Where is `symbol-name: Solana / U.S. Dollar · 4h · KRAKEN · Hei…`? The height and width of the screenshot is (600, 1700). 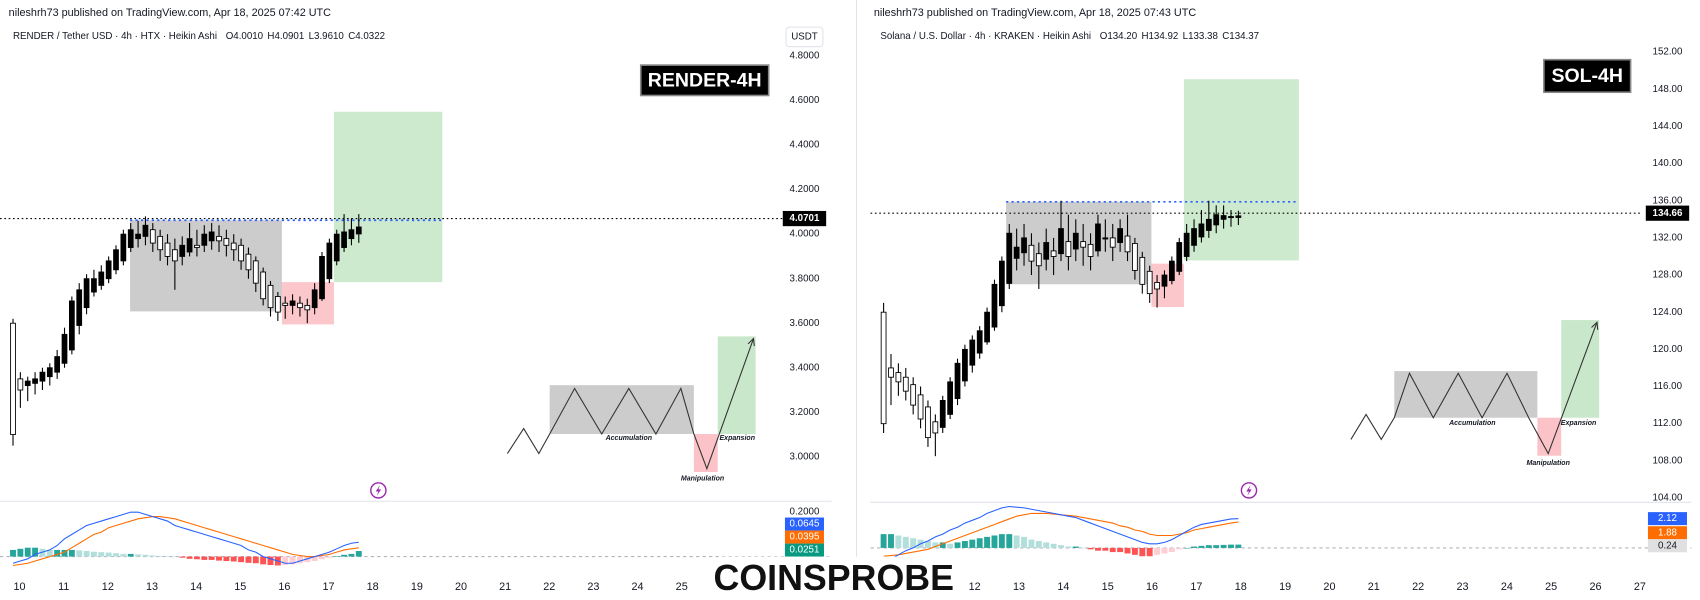 symbol-name: Solana / U.S. Dollar · 4h · KRAKEN · Hei… is located at coordinates (985, 35).